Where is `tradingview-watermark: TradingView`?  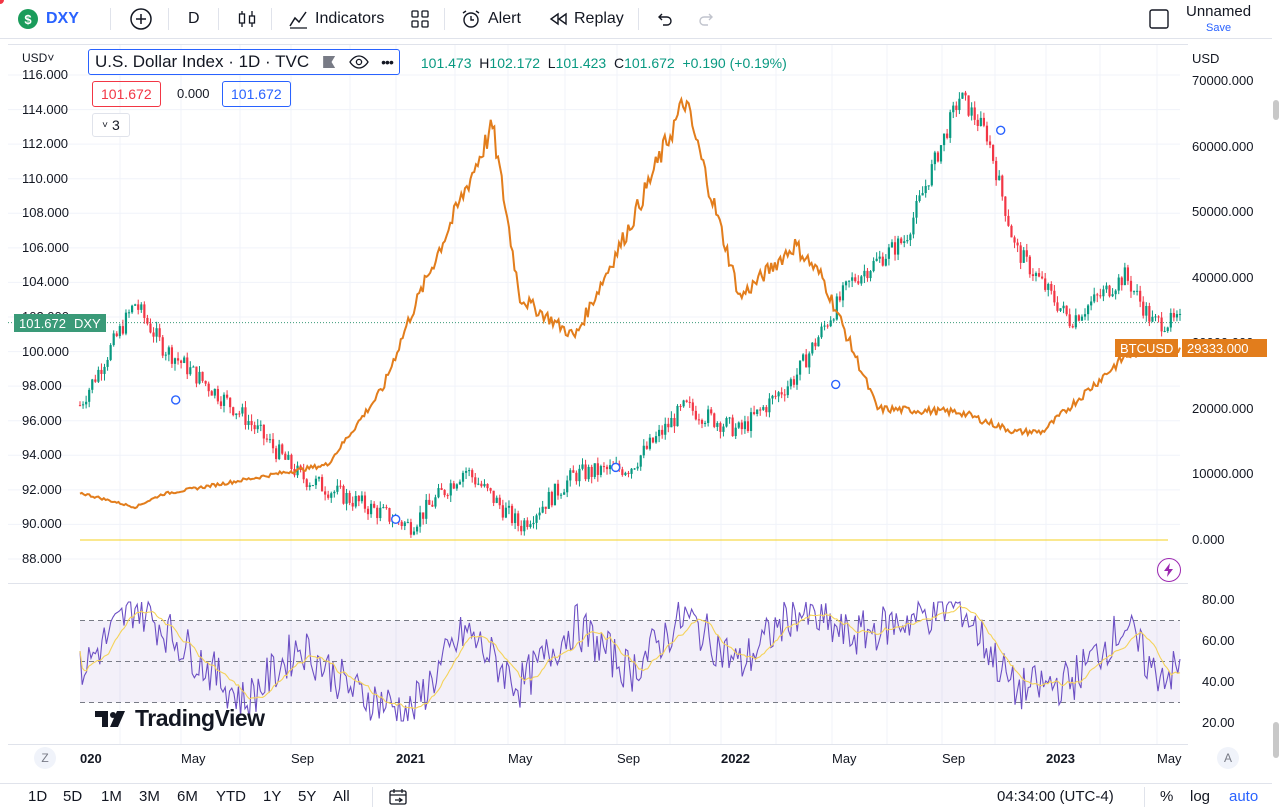 tradingview-watermark: TradingView is located at coordinates (180, 718).